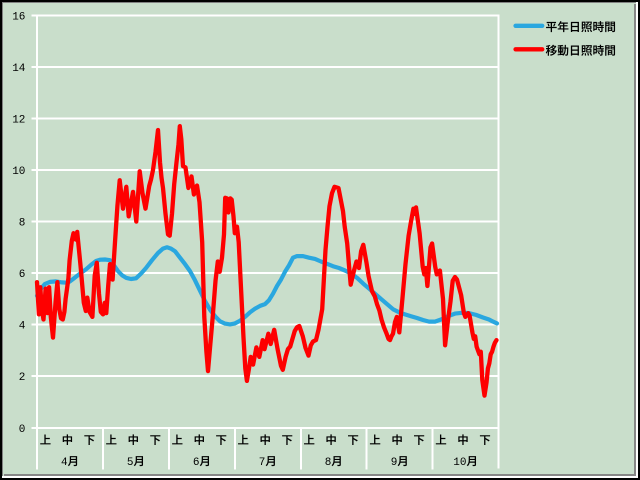  Describe the element at coordinates (19, 69) in the screenshot. I see `svg-text: 14` at that location.